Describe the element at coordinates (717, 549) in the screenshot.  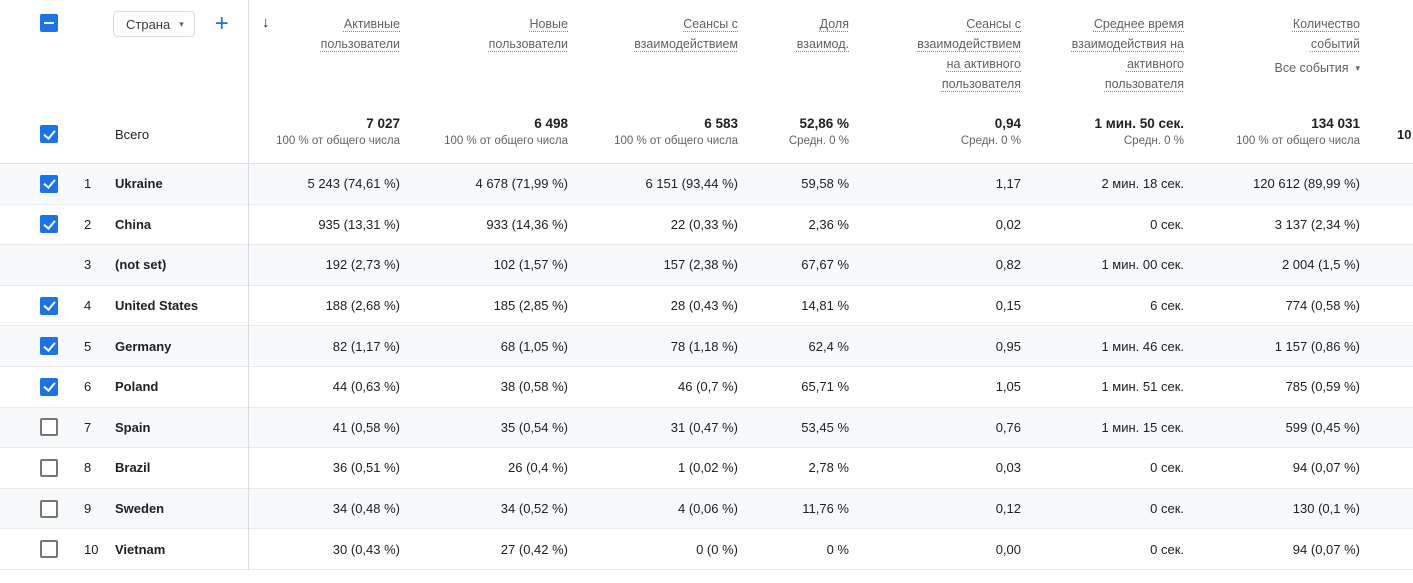
I see `metric-cell-engaged-sessions: 0 (0 %)` at that location.